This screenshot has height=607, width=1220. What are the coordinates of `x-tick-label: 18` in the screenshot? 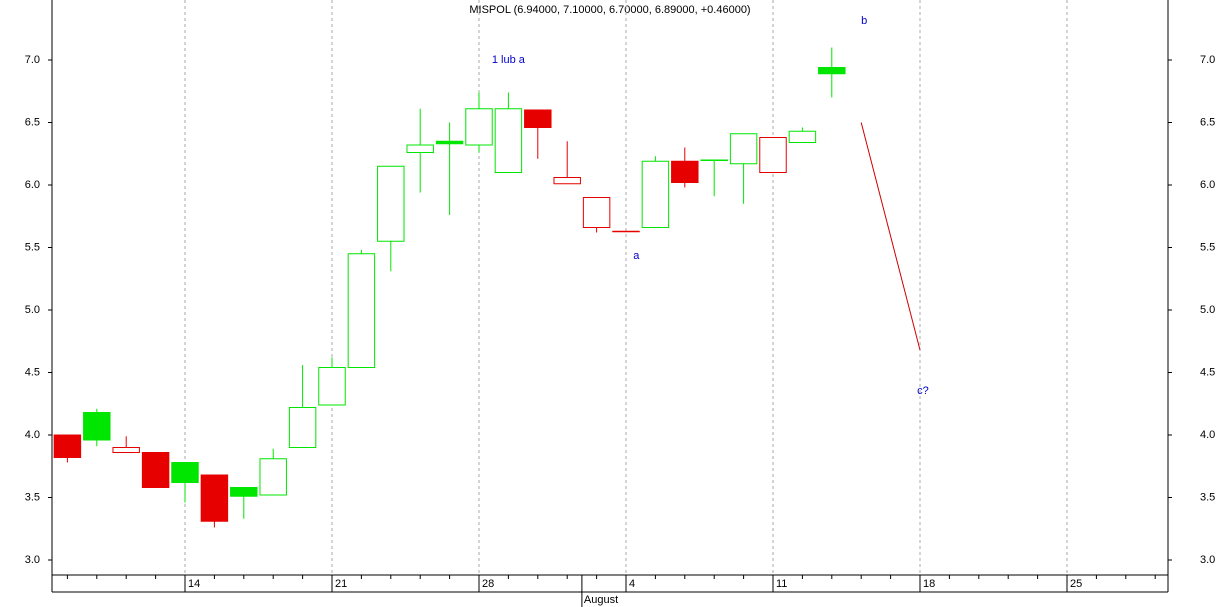 It's located at (929, 584).